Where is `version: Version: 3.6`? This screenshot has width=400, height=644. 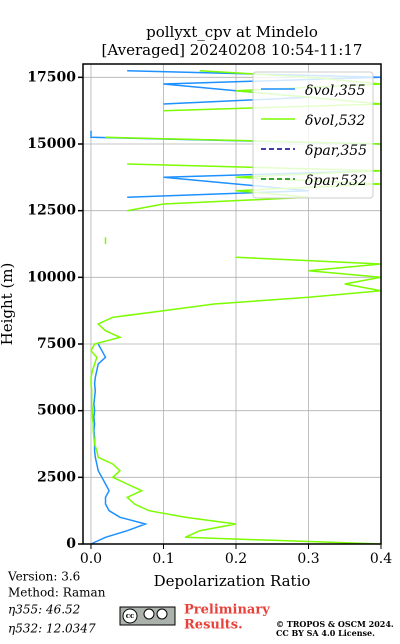
version: Version: 3.6 is located at coordinates (43, 577).